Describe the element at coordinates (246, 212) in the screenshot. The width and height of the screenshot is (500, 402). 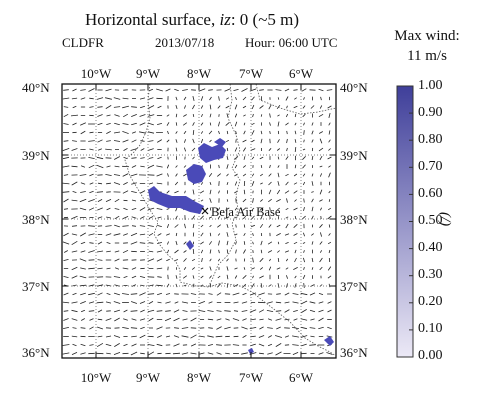
I see `beja-air-base-label: Beja Air Base` at that location.